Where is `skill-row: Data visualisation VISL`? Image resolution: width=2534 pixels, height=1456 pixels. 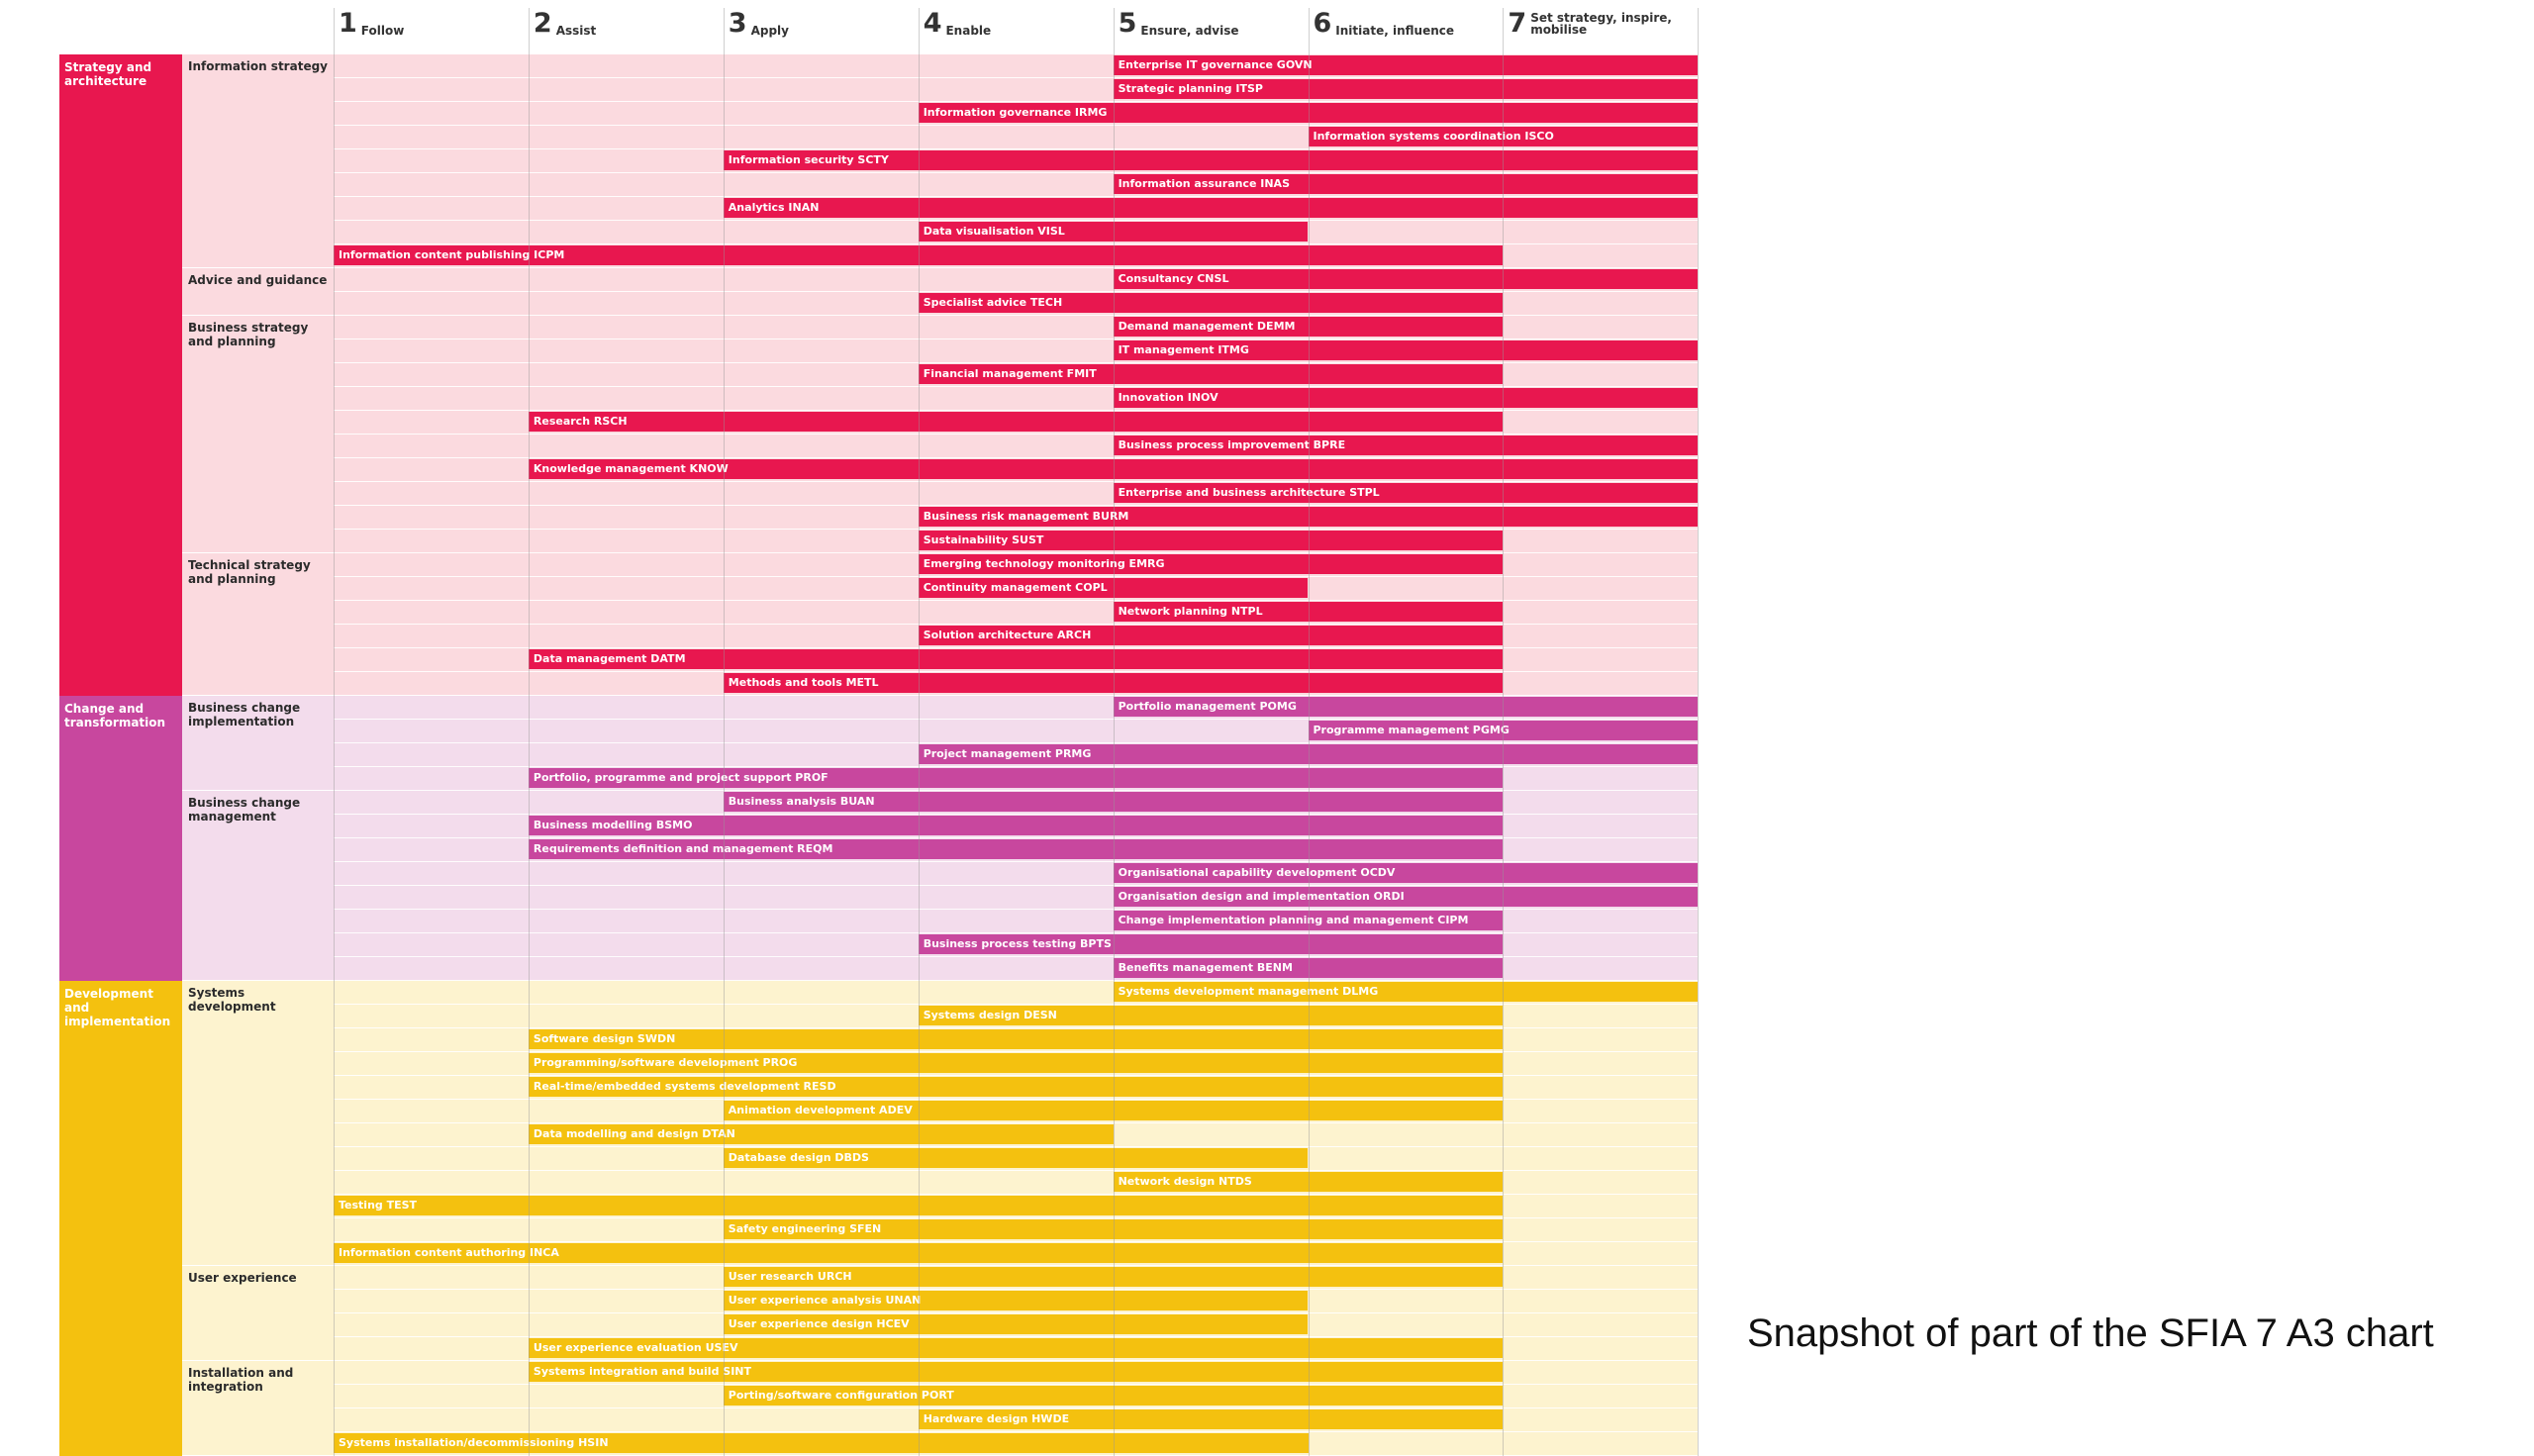
skill-row: Data visualisation VISL is located at coordinates (879, 232).